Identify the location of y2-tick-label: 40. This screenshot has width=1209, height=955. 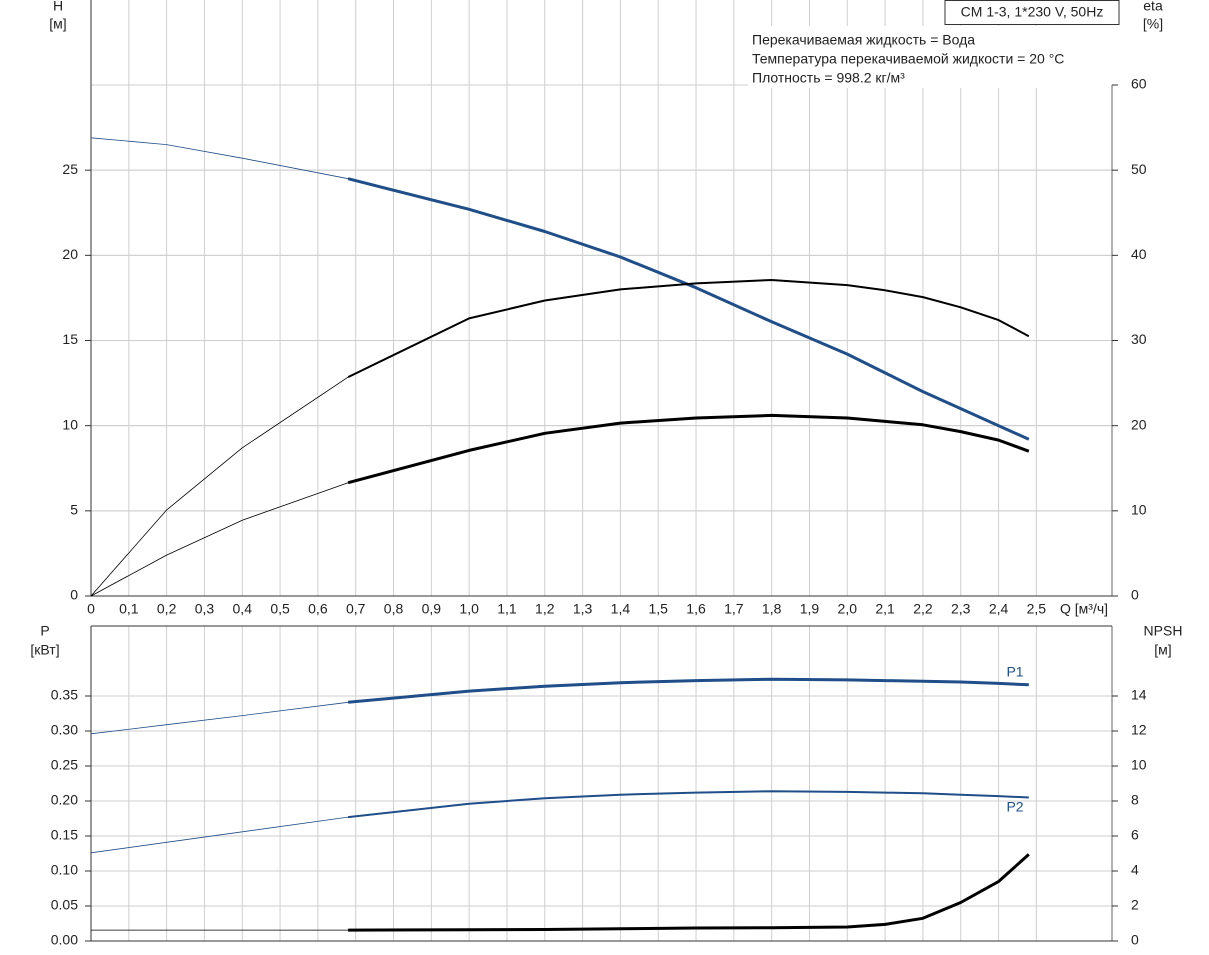
(1139, 254).